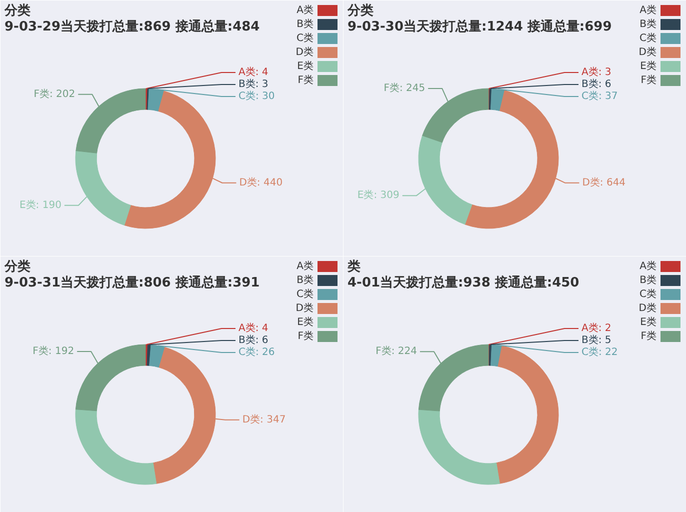 This screenshot has width=686, height=512. What do you see at coordinates (261, 182) in the screenshot?
I see `data-label: D类: 440` at bounding box center [261, 182].